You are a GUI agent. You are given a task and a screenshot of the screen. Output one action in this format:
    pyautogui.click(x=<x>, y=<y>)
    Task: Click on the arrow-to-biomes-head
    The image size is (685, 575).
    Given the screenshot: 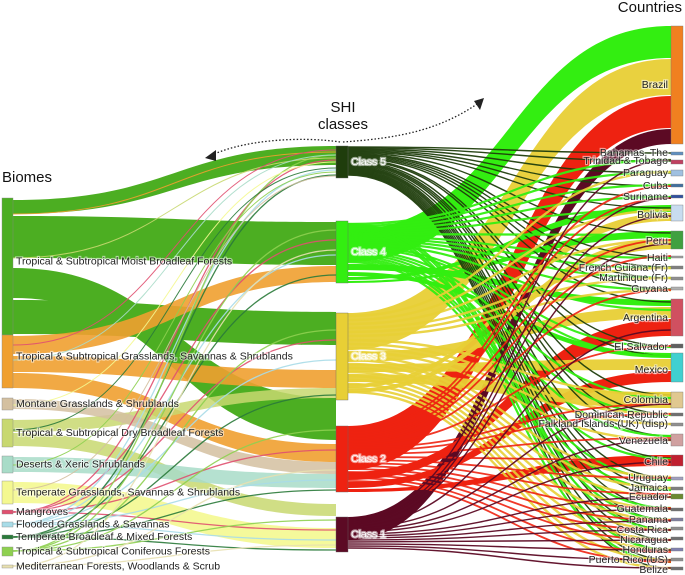 What is the action you would take?
    pyautogui.click(x=210, y=155)
    